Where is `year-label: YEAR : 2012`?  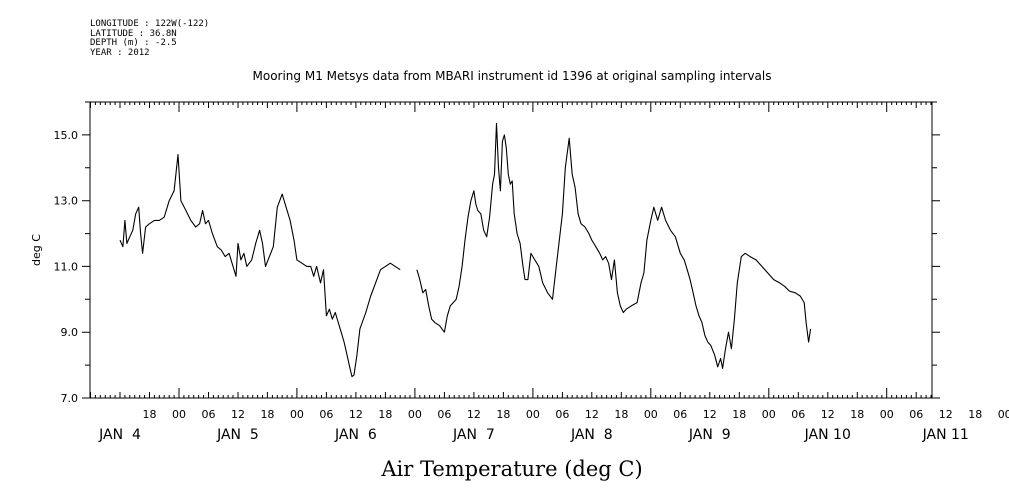 year-label: YEAR : 2012 is located at coordinates (120, 52).